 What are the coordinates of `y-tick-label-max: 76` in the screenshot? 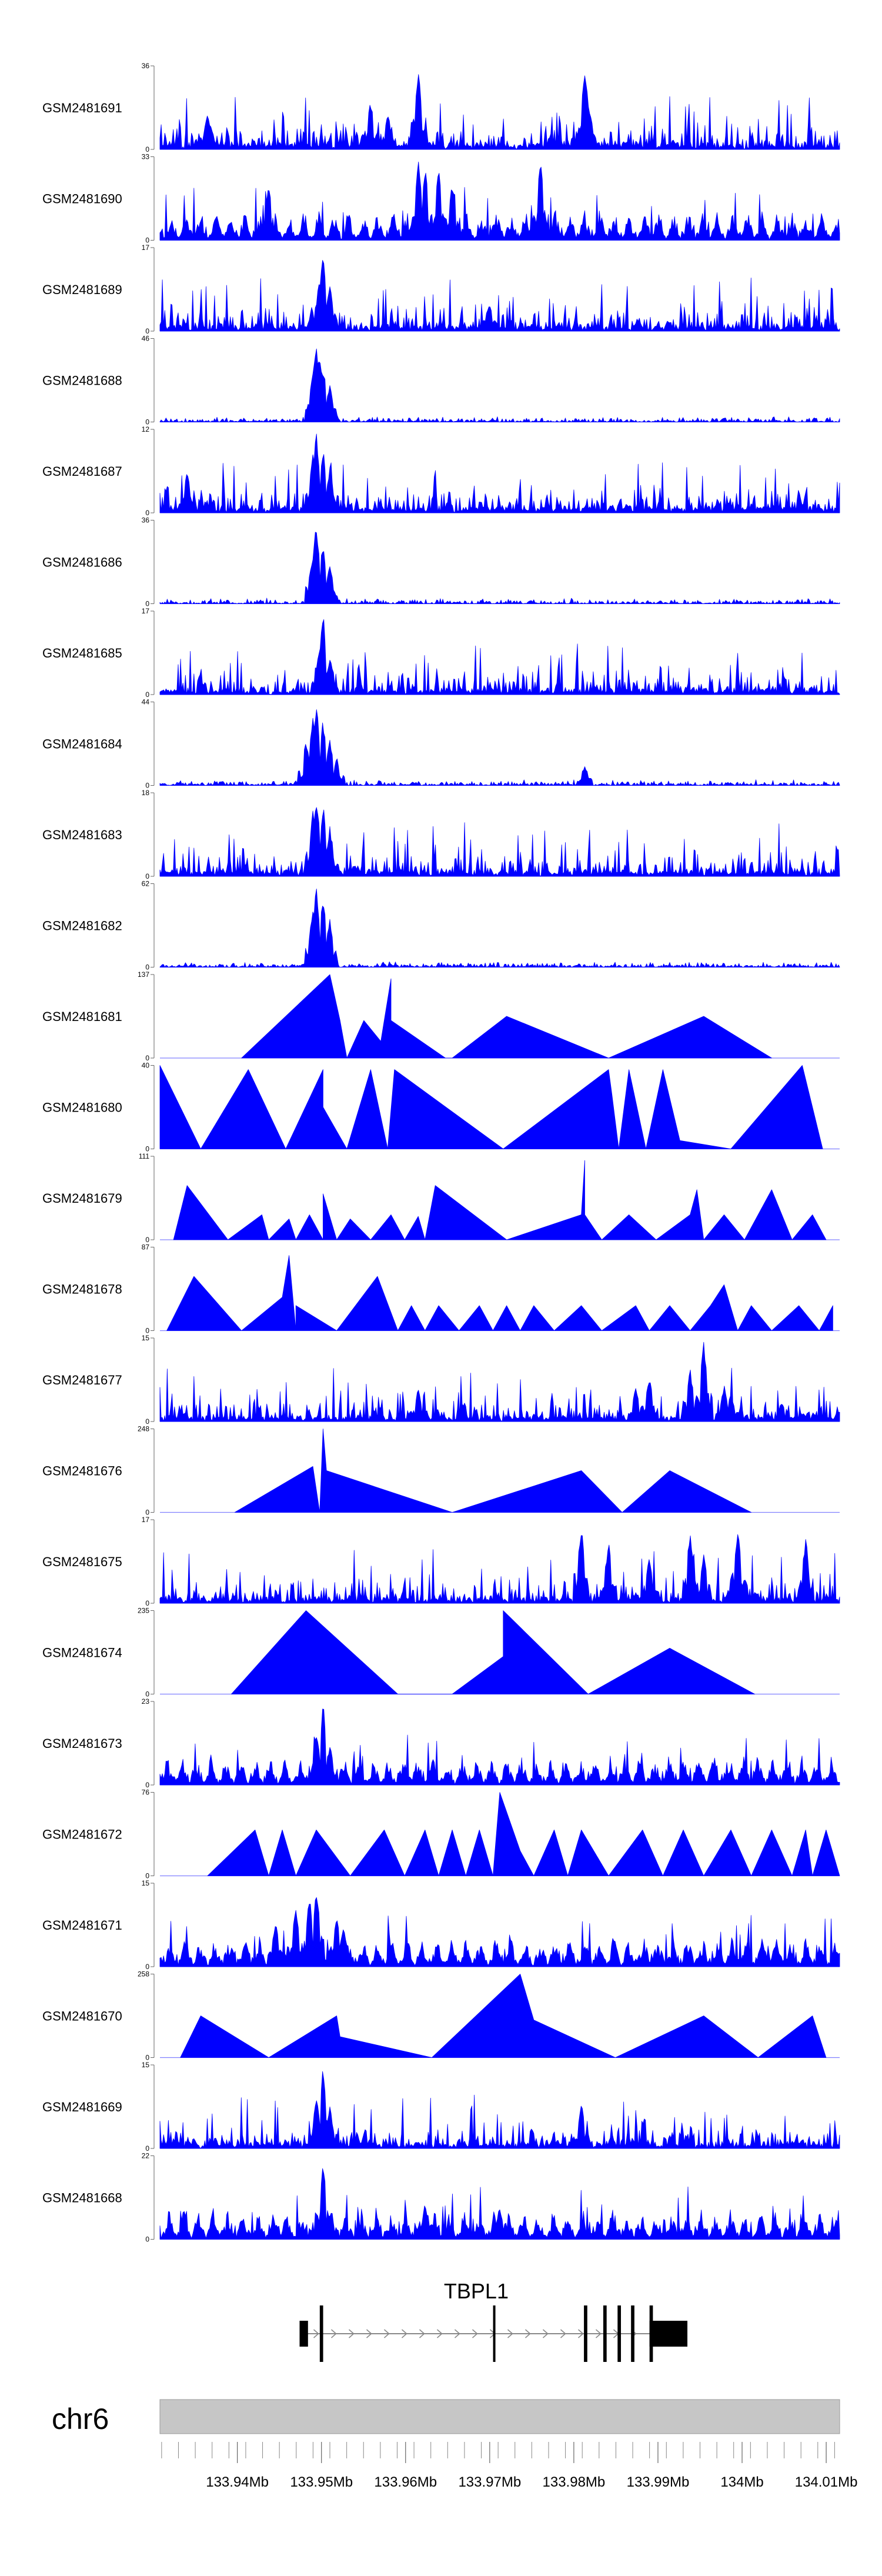 It's located at (146, 1792).